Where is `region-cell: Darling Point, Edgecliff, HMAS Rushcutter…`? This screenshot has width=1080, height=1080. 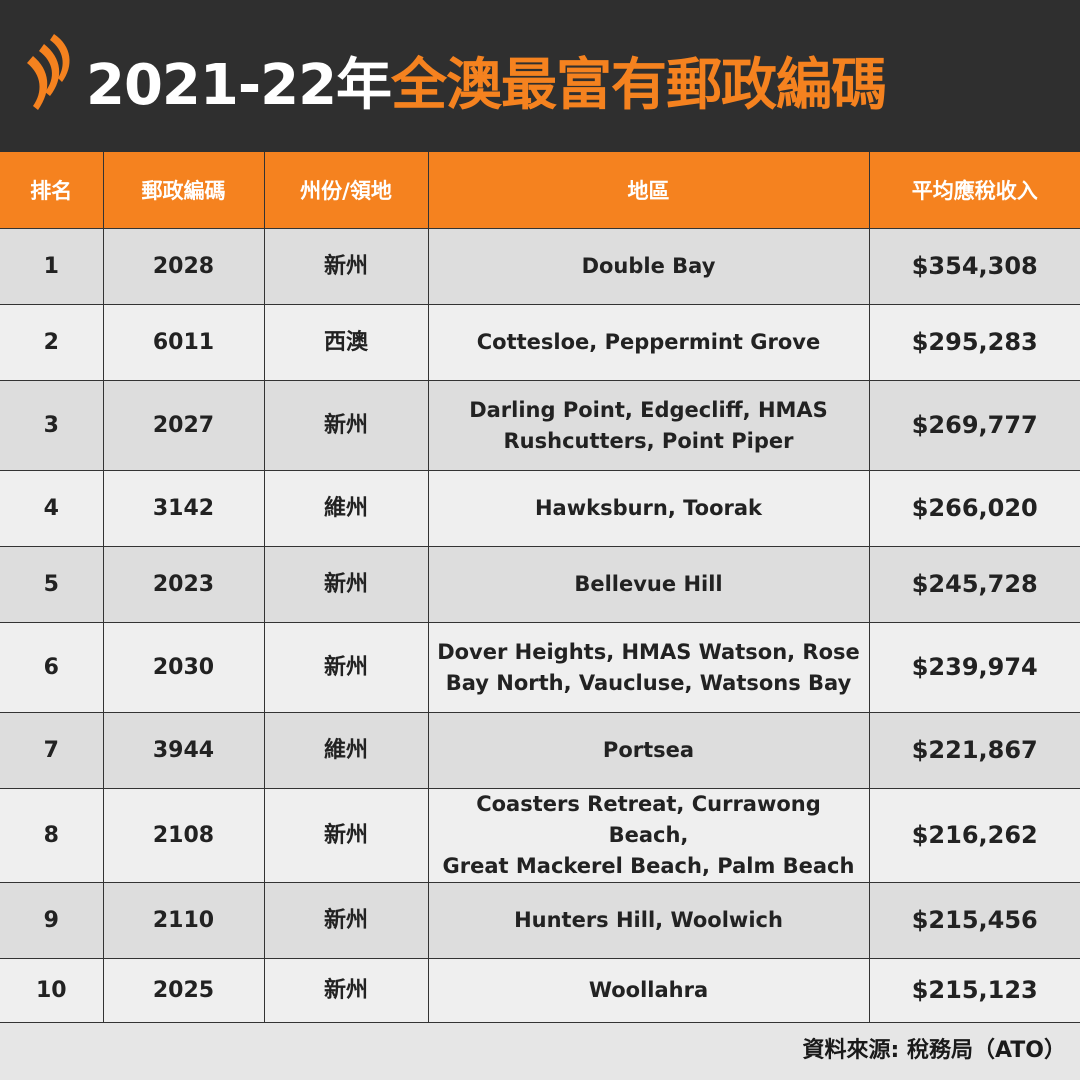
region-cell: Darling Point, Edgecliff, HMAS Rushcutter… is located at coordinates (648, 425).